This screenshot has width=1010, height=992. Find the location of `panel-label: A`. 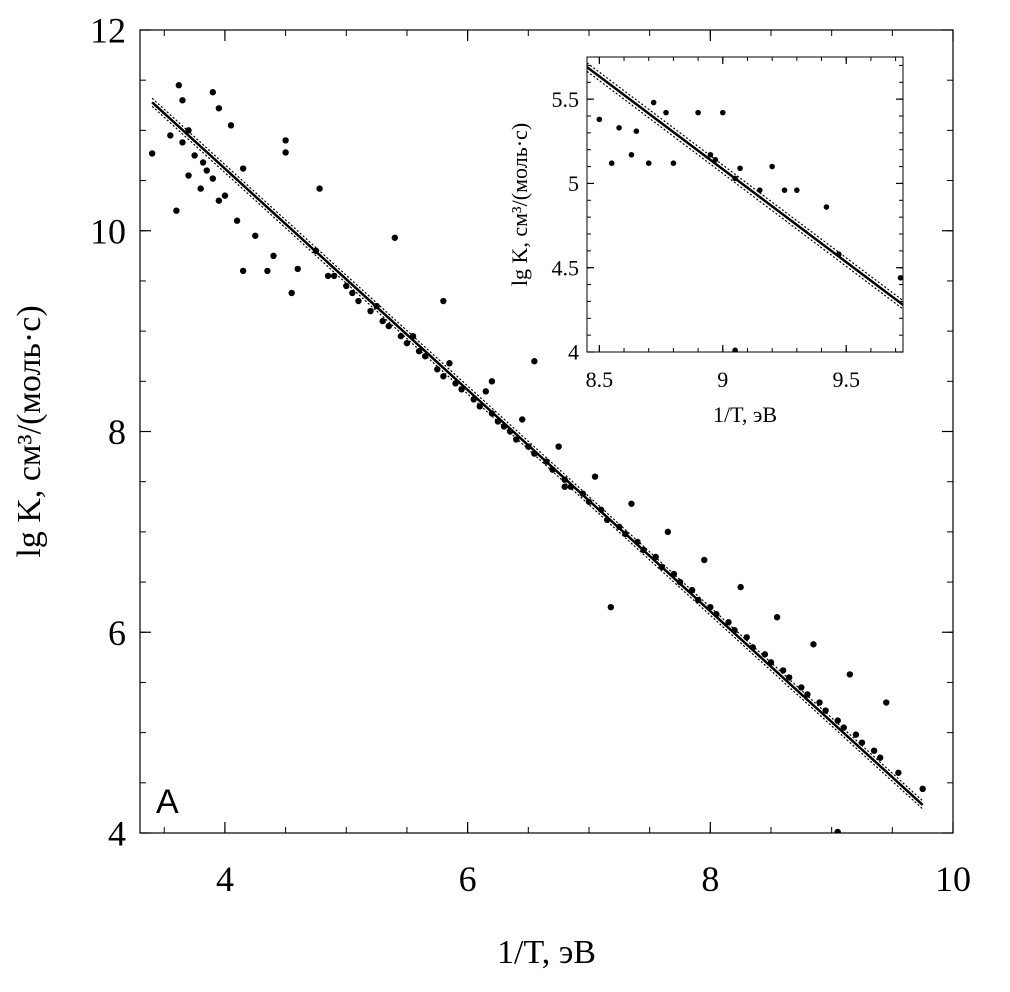

panel-label: A is located at coordinates (167, 802).